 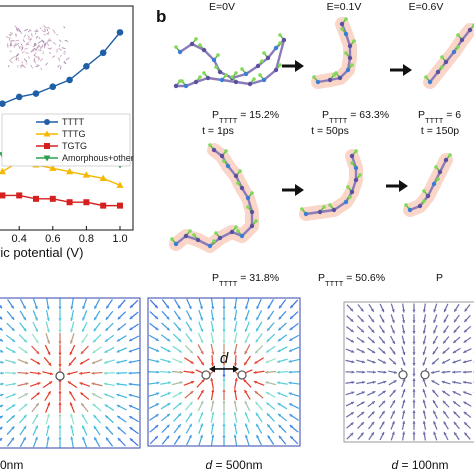 I want to click on field-map, so click(x=408, y=372).